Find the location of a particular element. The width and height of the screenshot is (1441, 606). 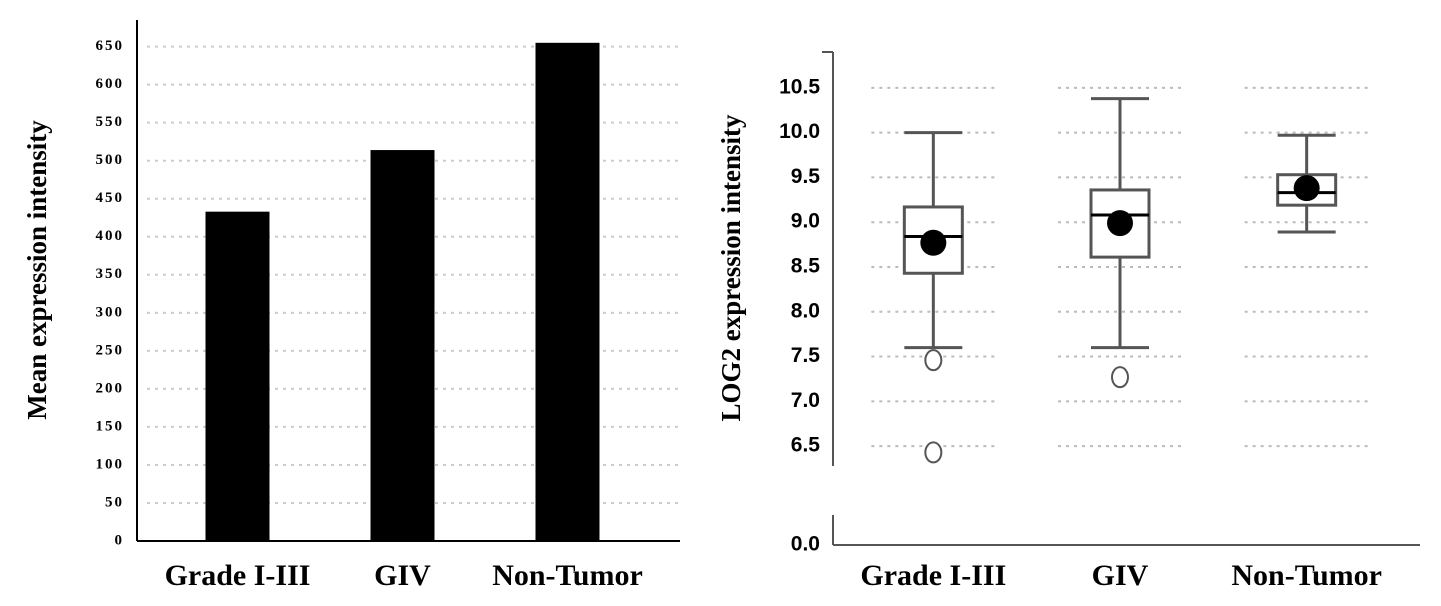

y-tick-label: 150 is located at coordinates (110, 426).